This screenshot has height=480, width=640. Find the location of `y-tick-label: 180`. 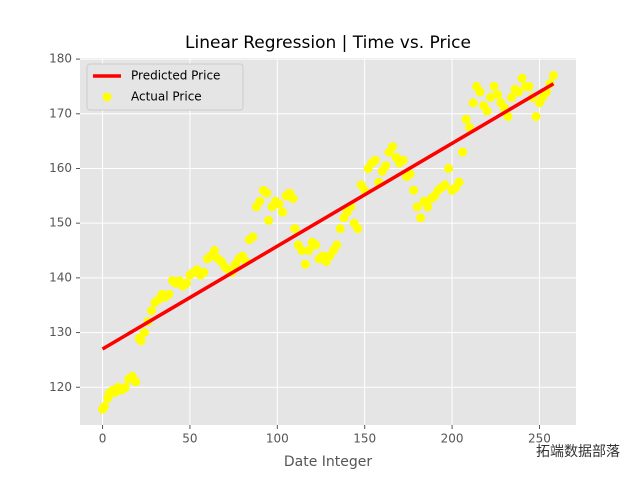

y-tick-label: 180 is located at coordinates (60, 59).